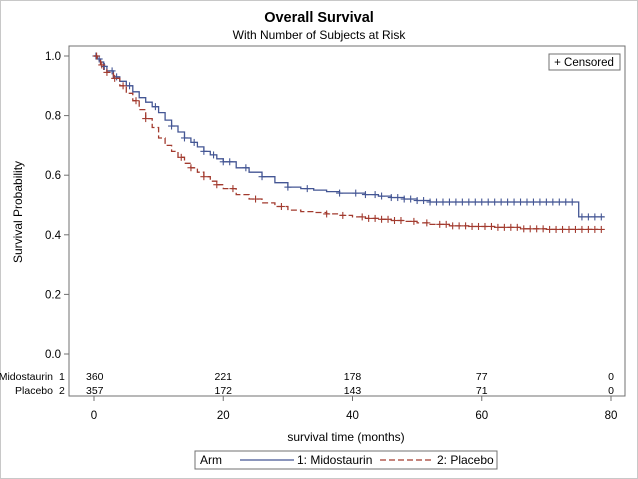 This screenshot has height=479, width=638. What do you see at coordinates (223, 391) in the screenshot?
I see `at-risk-count: 172` at bounding box center [223, 391].